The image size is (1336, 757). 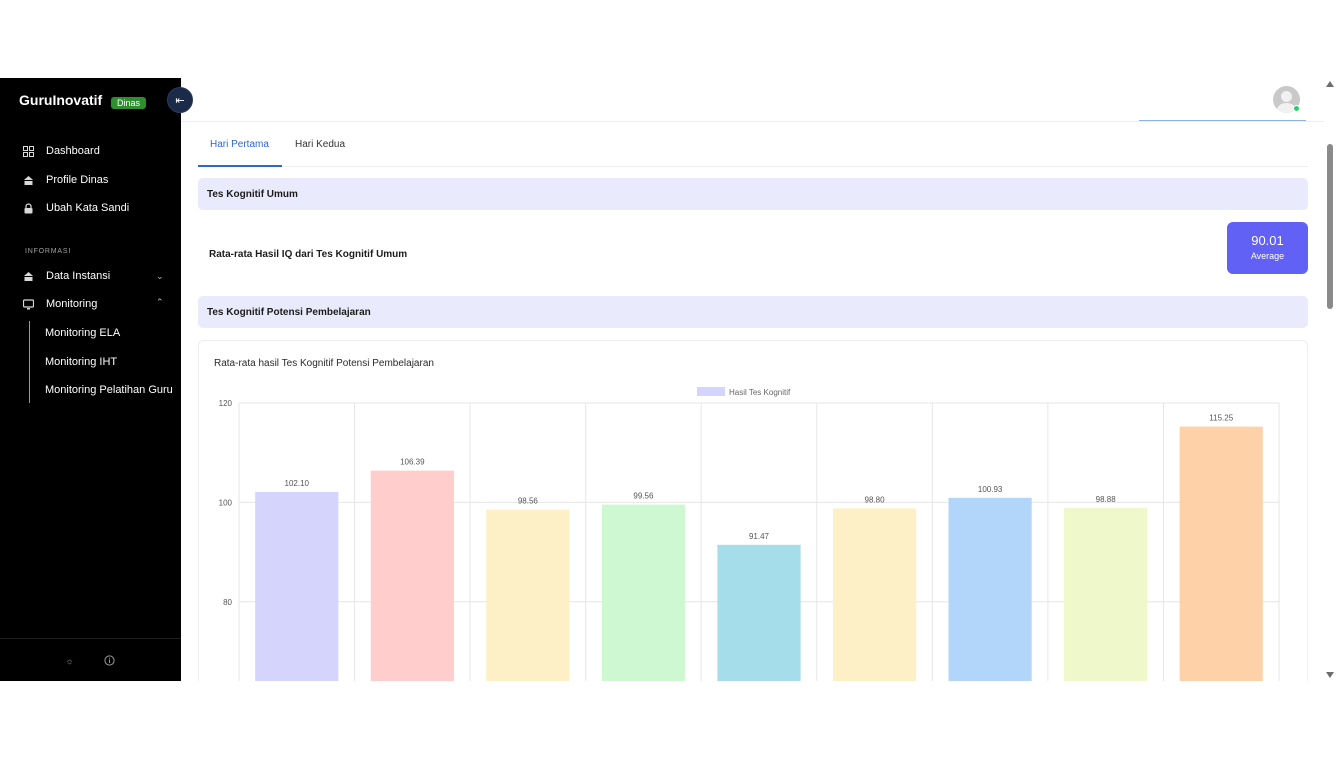 What do you see at coordinates (73, 151) in the screenshot?
I see `sidebar-item-label: Dashboard` at bounding box center [73, 151].